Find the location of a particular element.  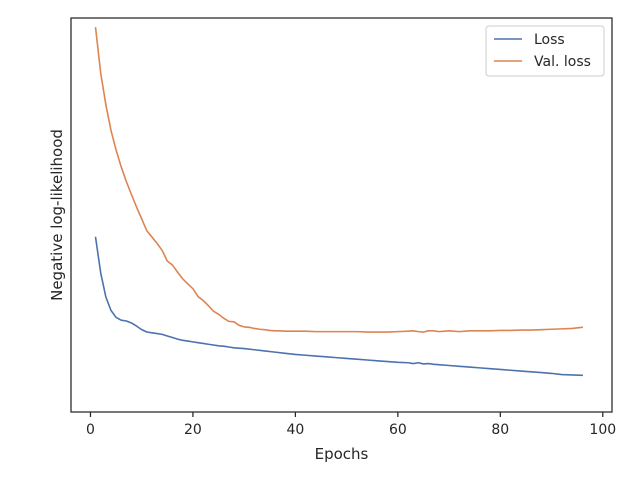

x-tick-label: 0 is located at coordinates (90, 430).